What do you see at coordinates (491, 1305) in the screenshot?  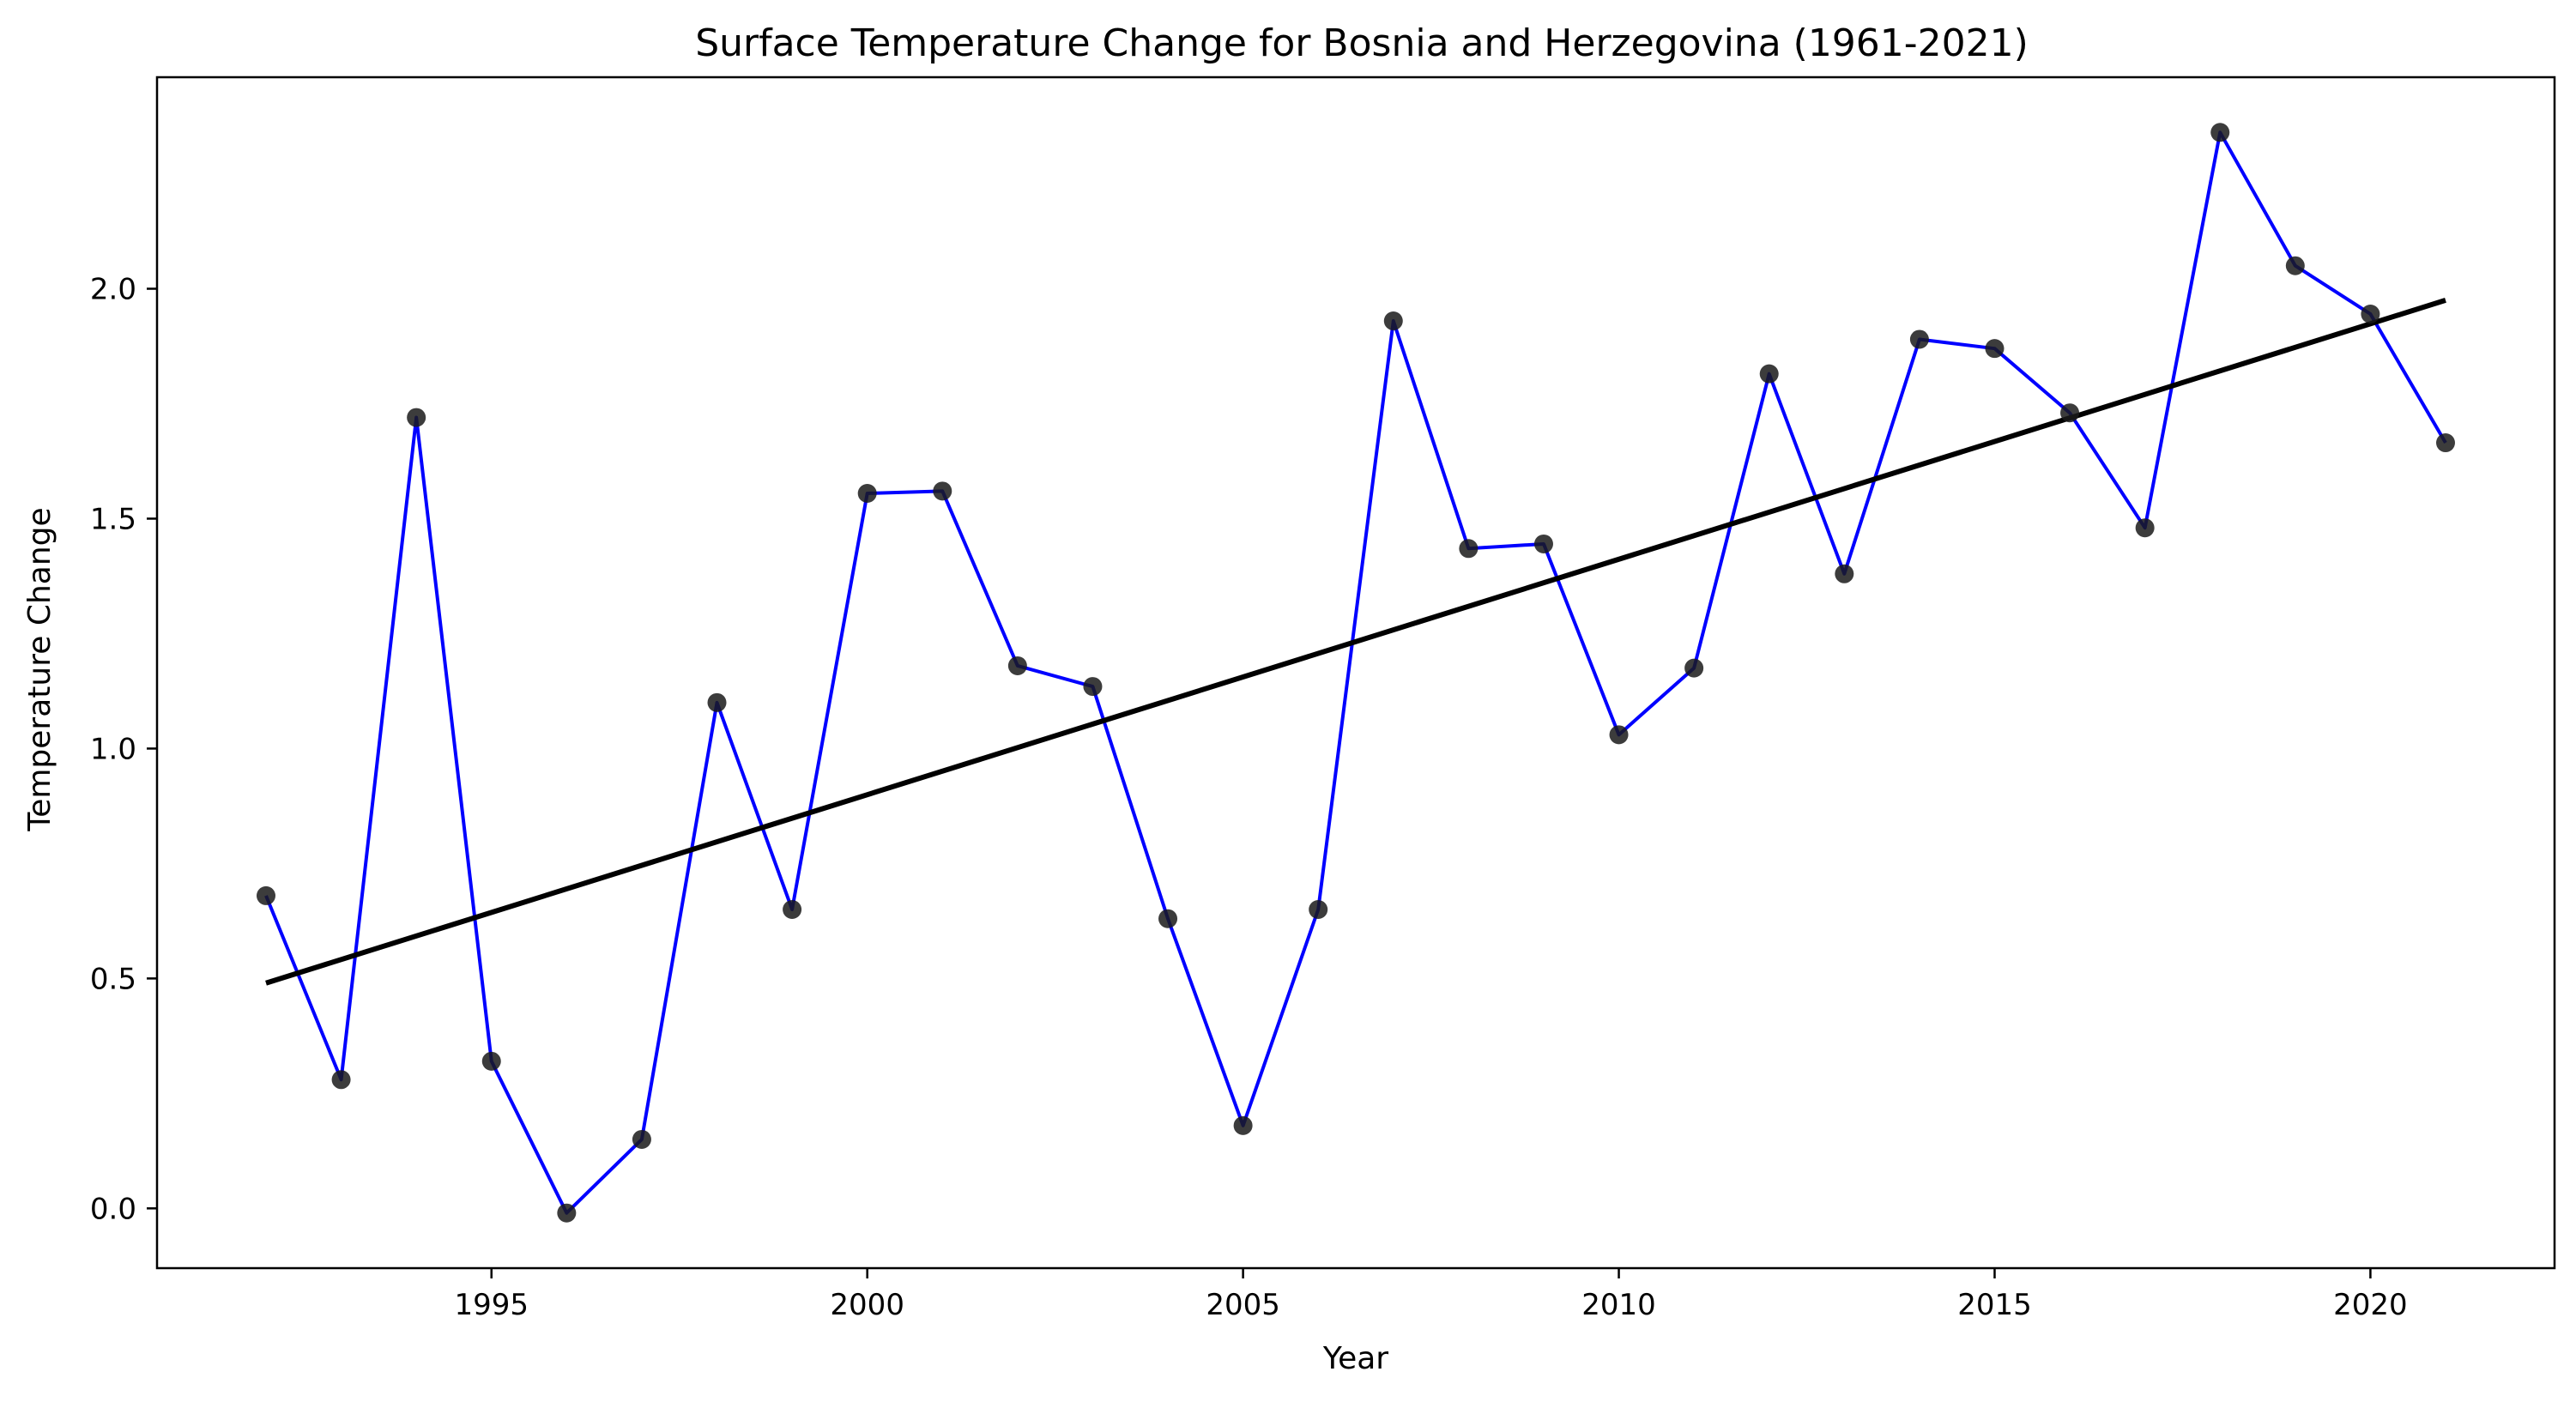 I see `x-tick-label: 1995` at bounding box center [491, 1305].